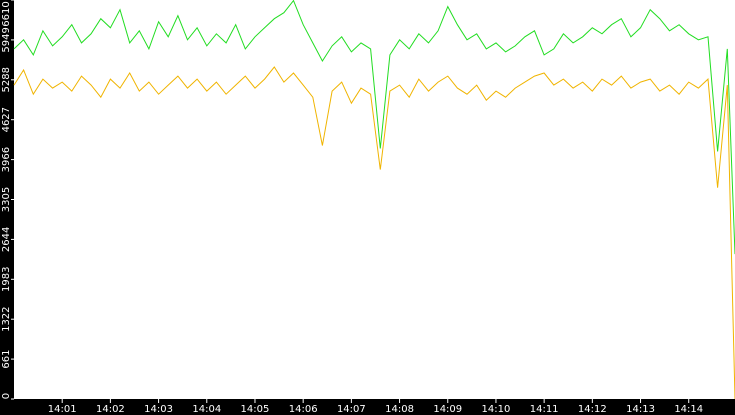 The width and height of the screenshot is (735, 415). What do you see at coordinates (6, 119) in the screenshot?
I see `y-tick-label: 4627` at bounding box center [6, 119].